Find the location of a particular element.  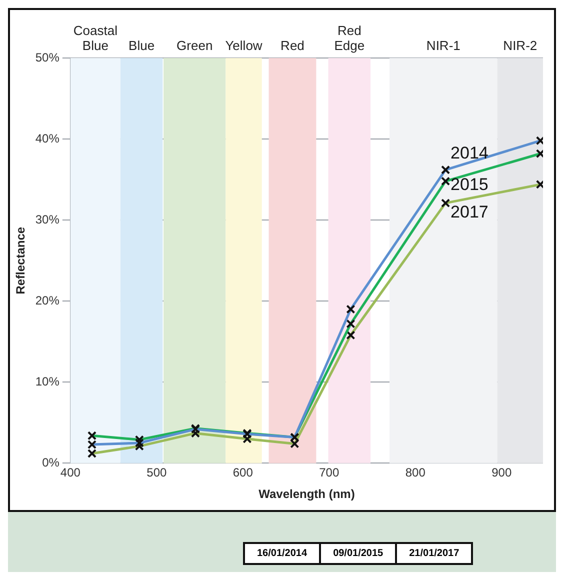

series-label: 2015 is located at coordinates (469, 184).